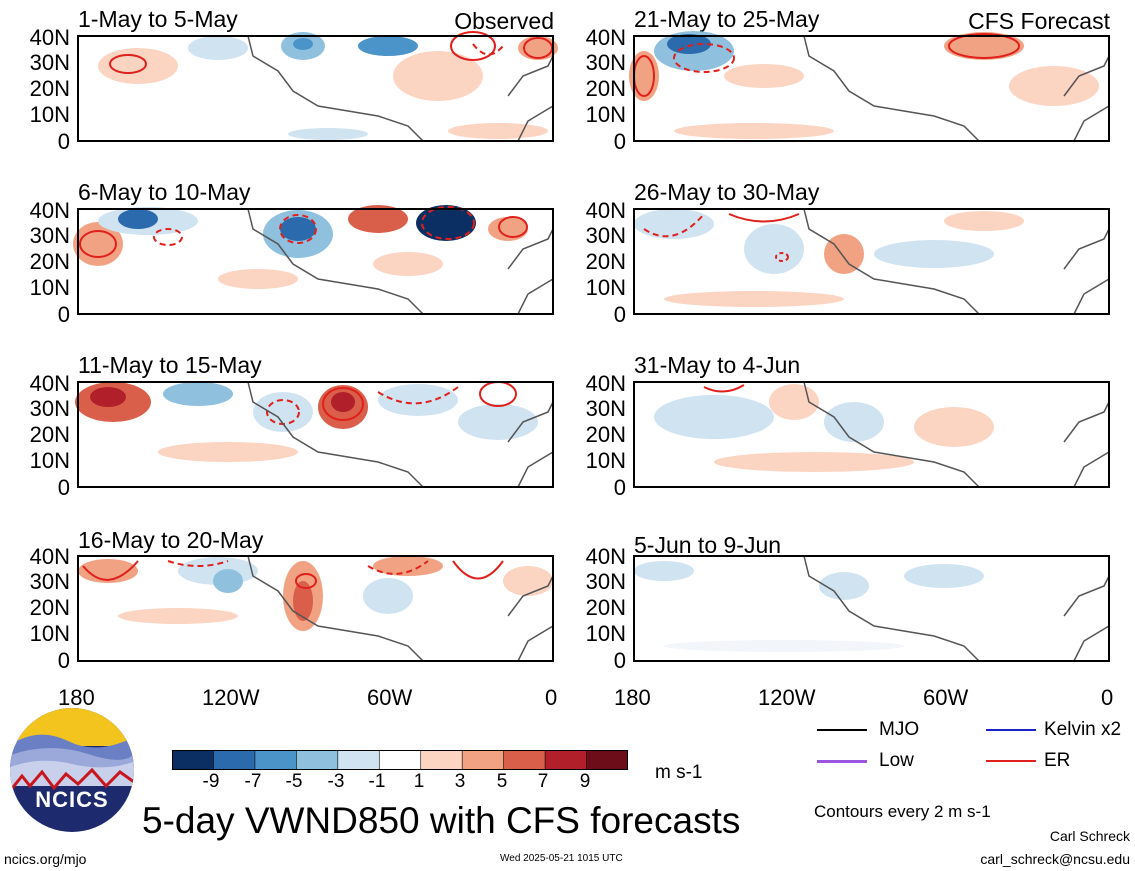 The height and width of the screenshot is (871, 1135). I want to click on legend-label-kelvin: Kelvin x2, so click(1083, 729).